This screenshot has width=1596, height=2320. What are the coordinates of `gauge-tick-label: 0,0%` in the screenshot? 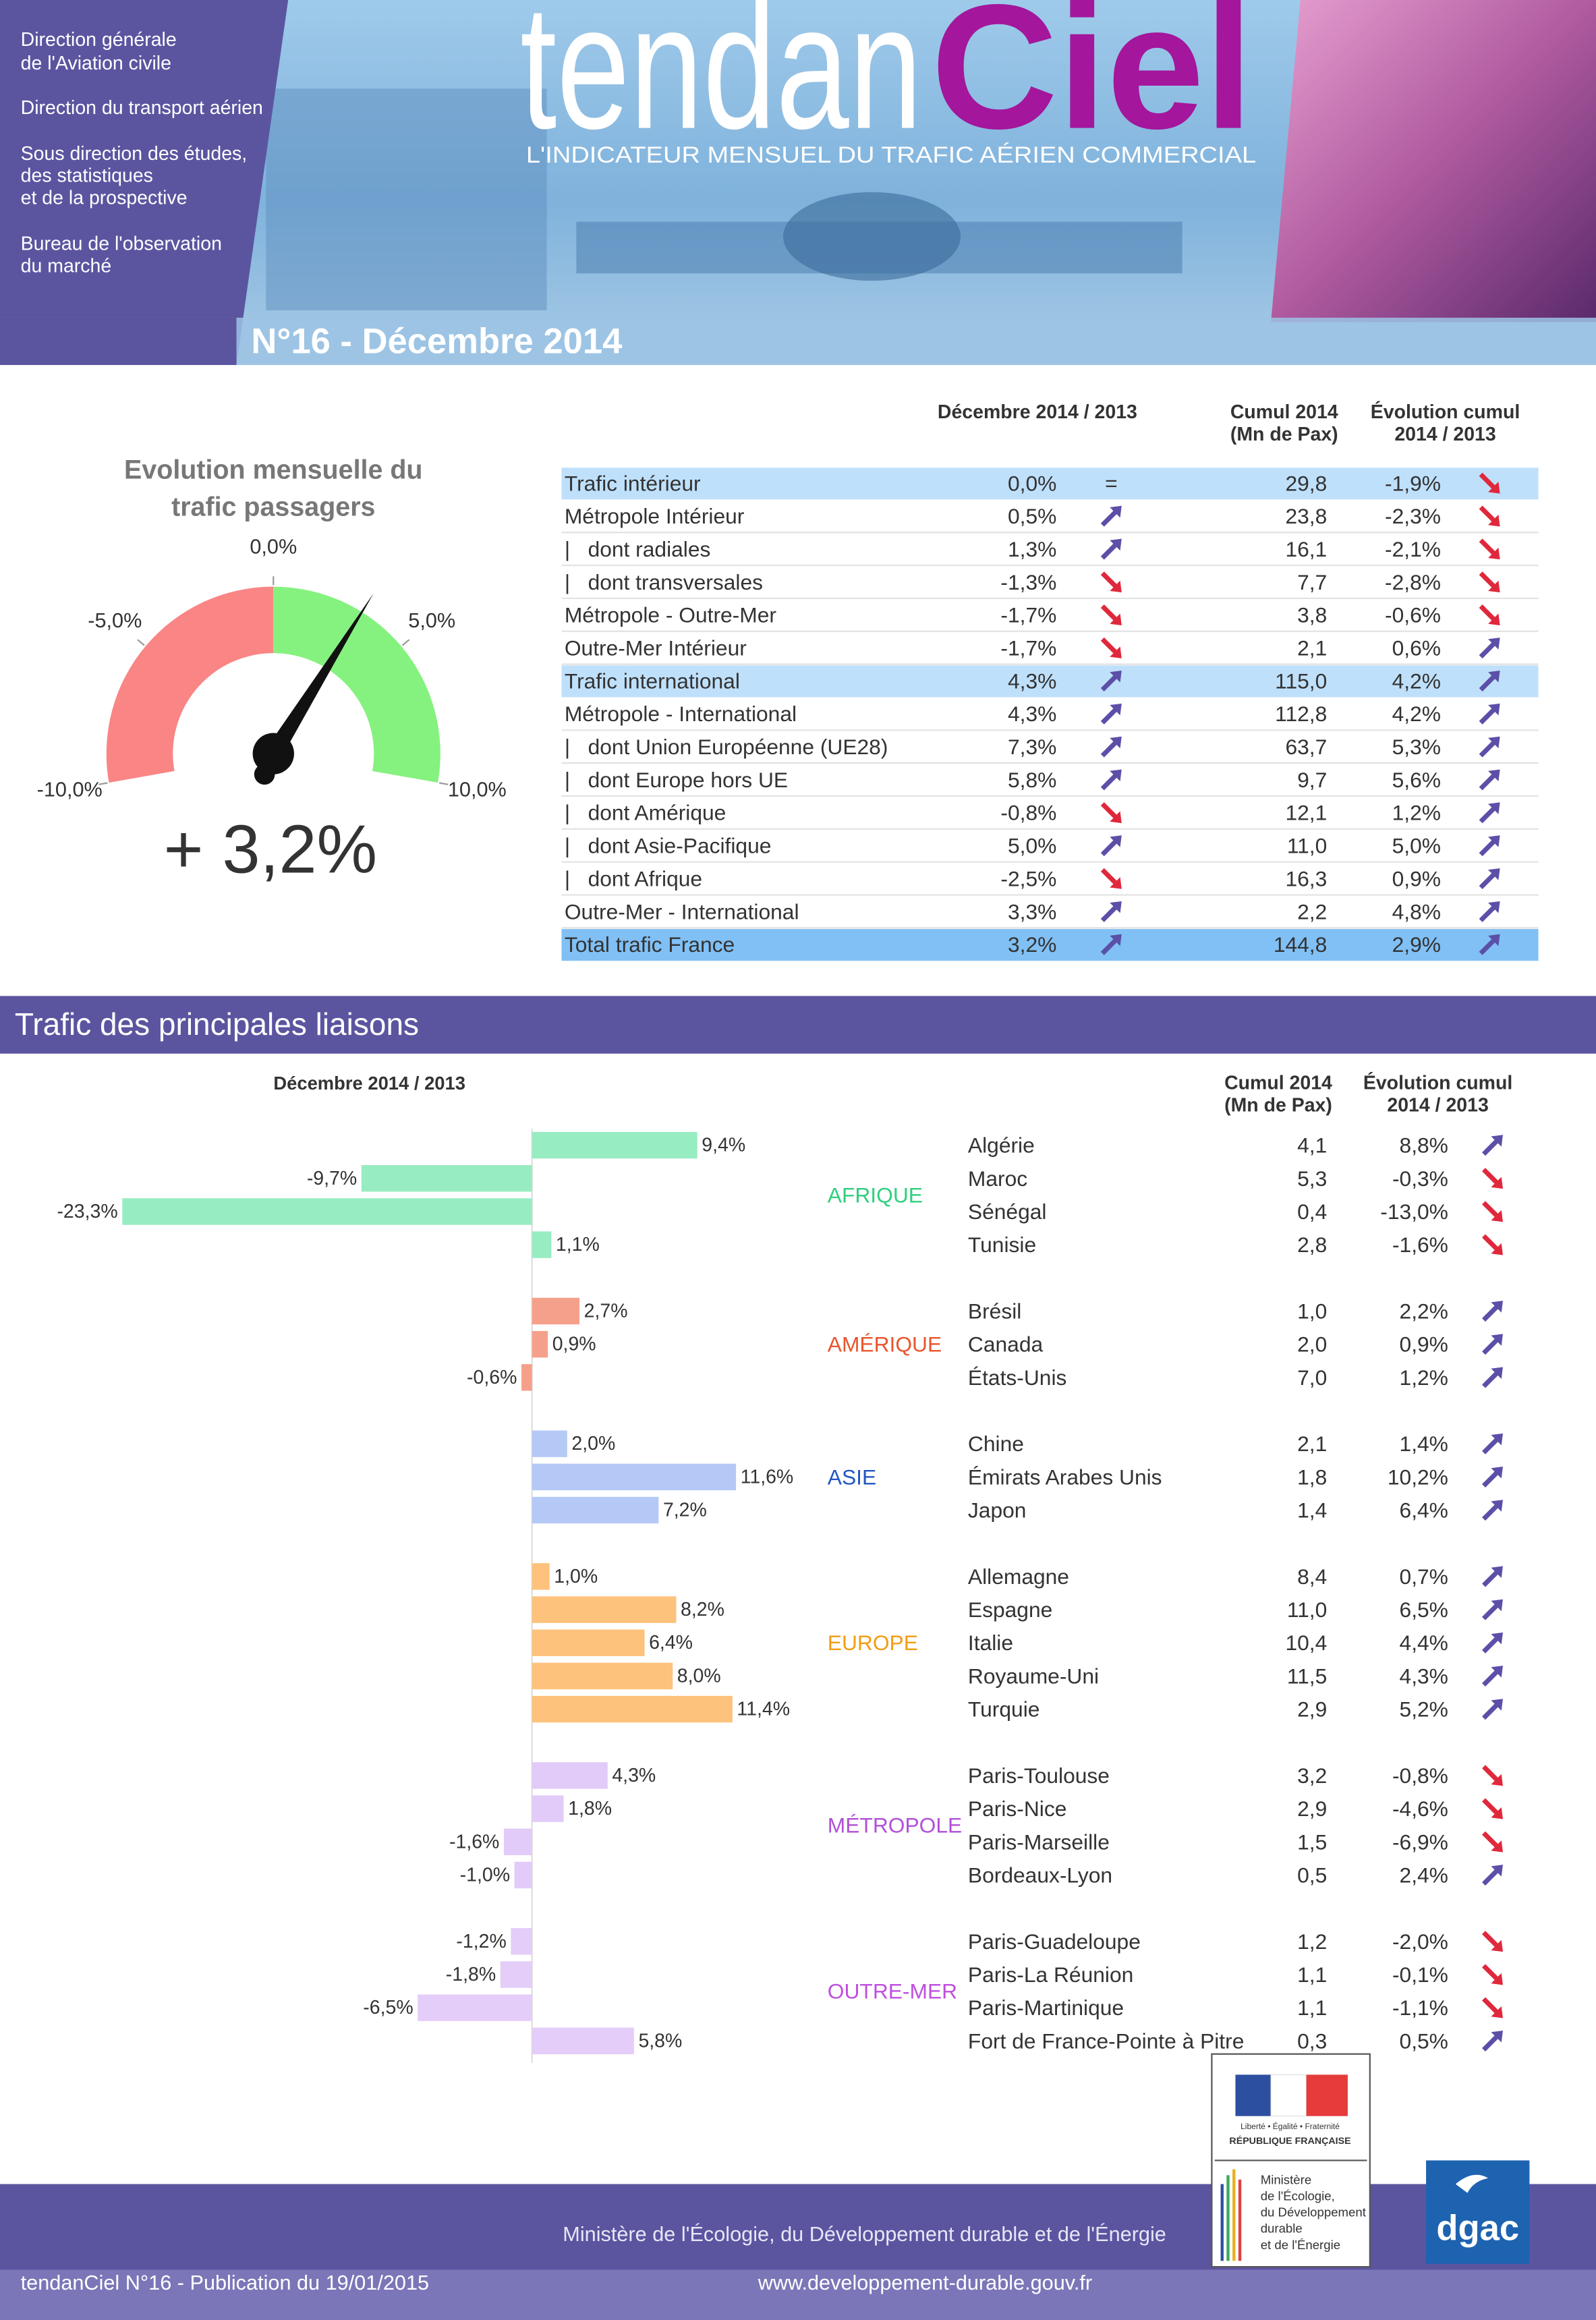 It's located at (273, 546).